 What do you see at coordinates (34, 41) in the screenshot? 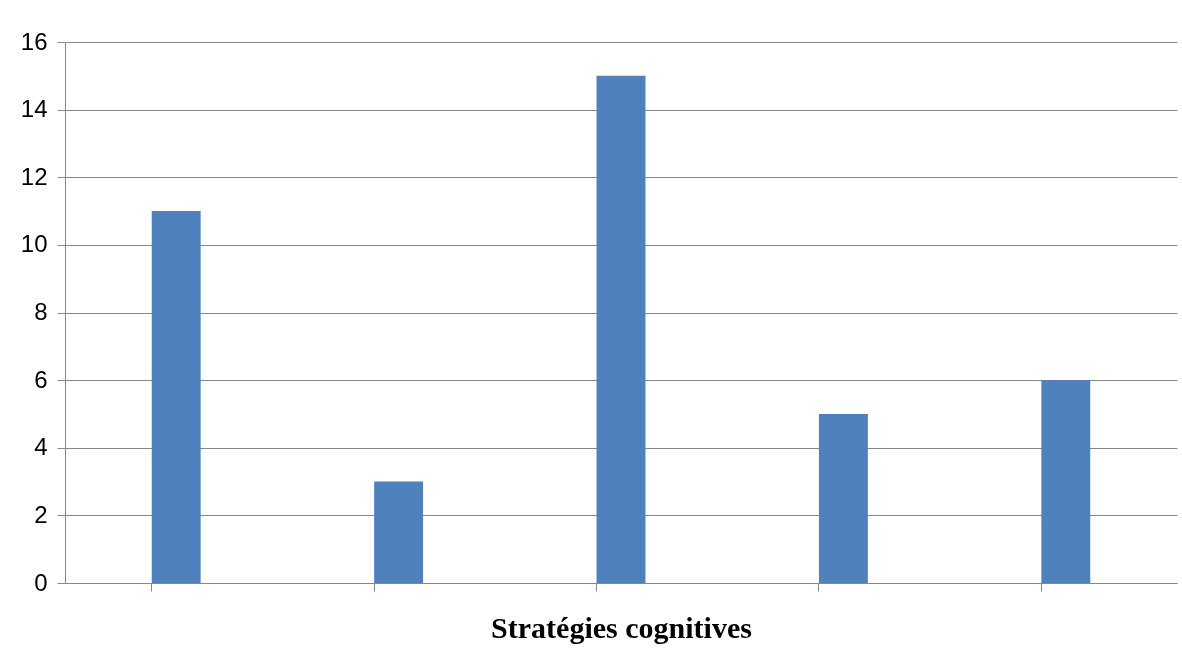
I see `y-tick-label: 16` at bounding box center [34, 41].